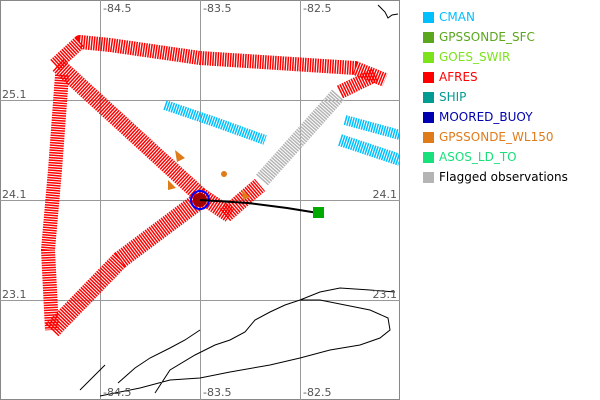 The image size is (600, 400). What do you see at coordinates (14, 194) in the screenshot?
I see `lat-label-left: 24.1` at bounding box center [14, 194].